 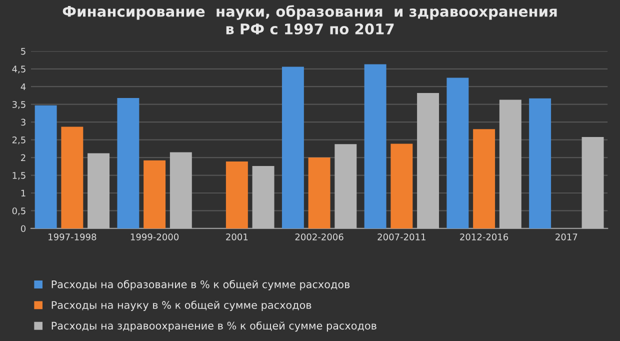 I want to click on y-tick-label: 3, so click(x=23, y=122).